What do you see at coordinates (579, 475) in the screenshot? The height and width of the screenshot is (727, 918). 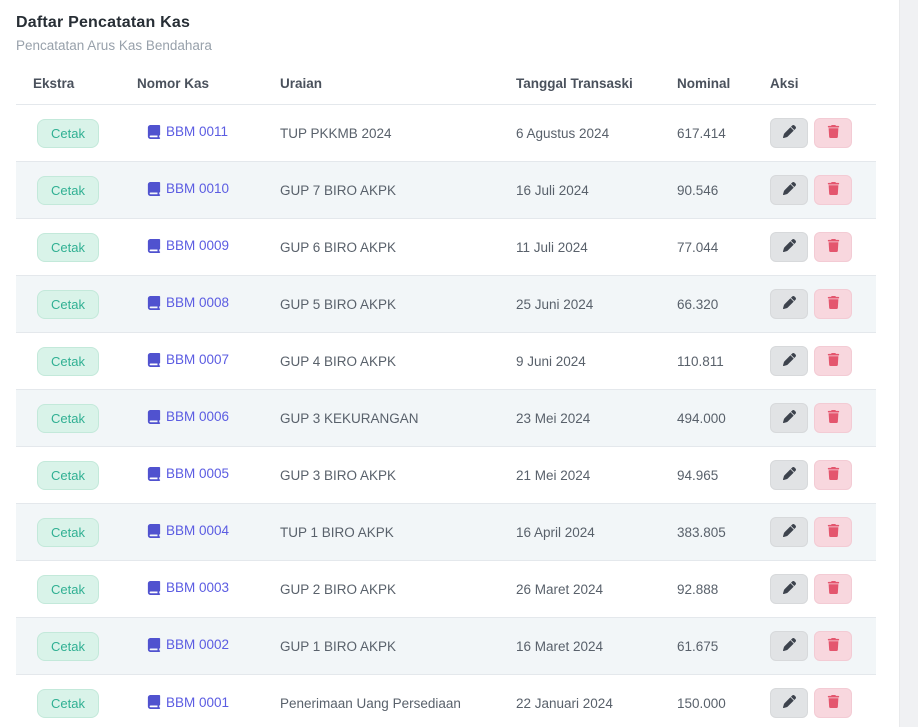 I see `tanggal-cell: 21 Mei 2024` at bounding box center [579, 475].